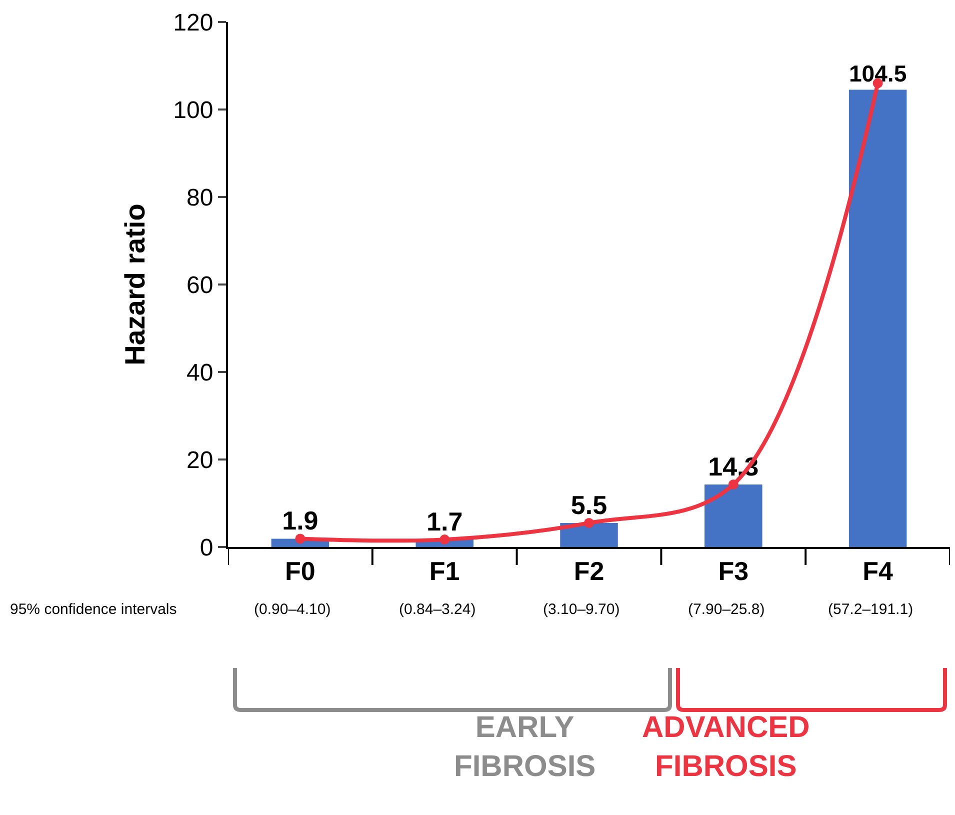  Describe the element at coordinates (134, 285) in the screenshot. I see `y-axis-title: Hazard ratio` at that location.